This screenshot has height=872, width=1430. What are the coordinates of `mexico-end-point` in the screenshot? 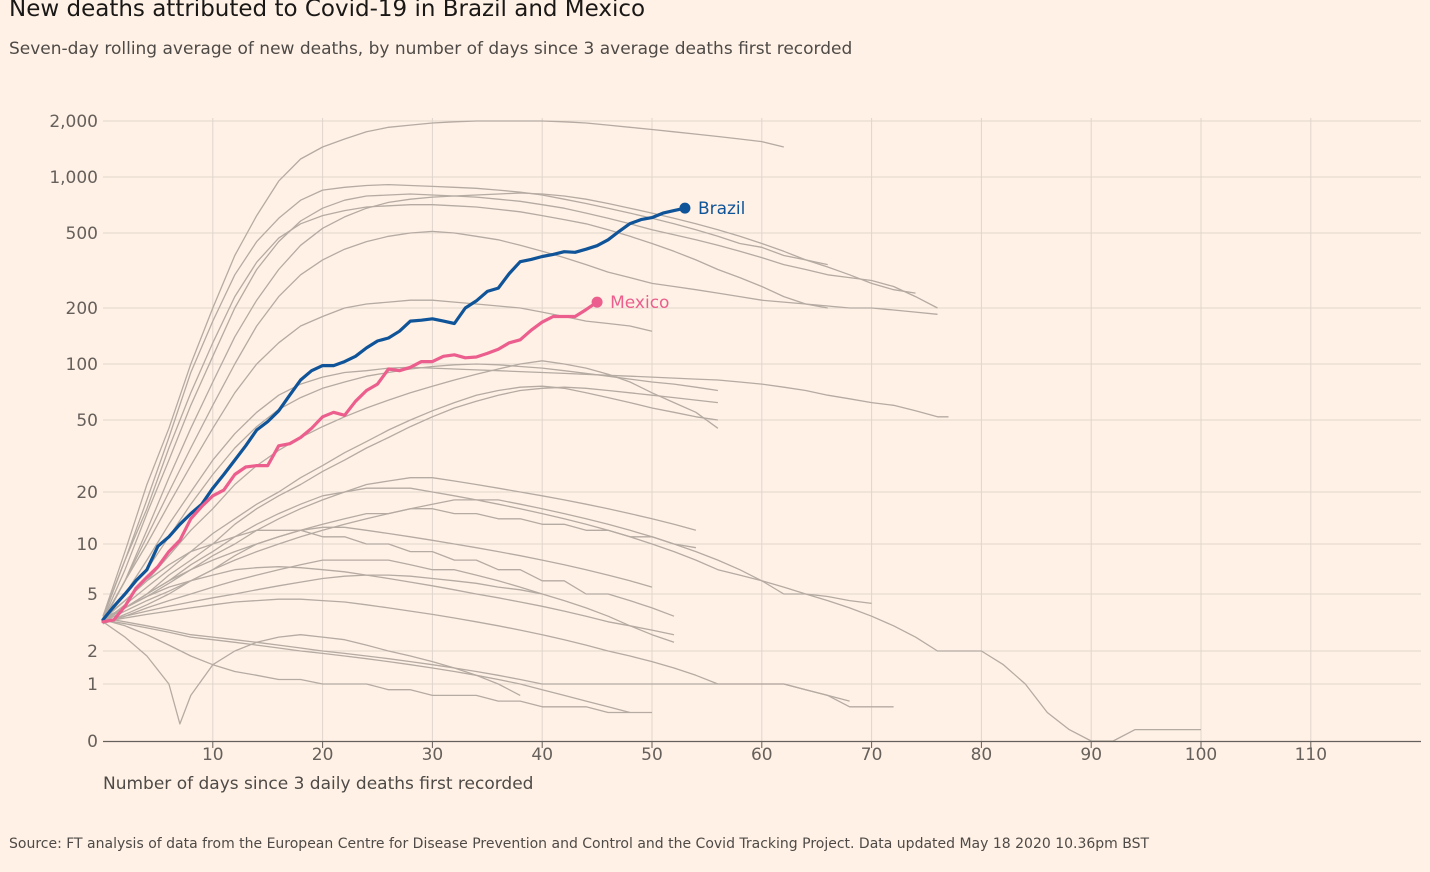 It's located at (597, 302).